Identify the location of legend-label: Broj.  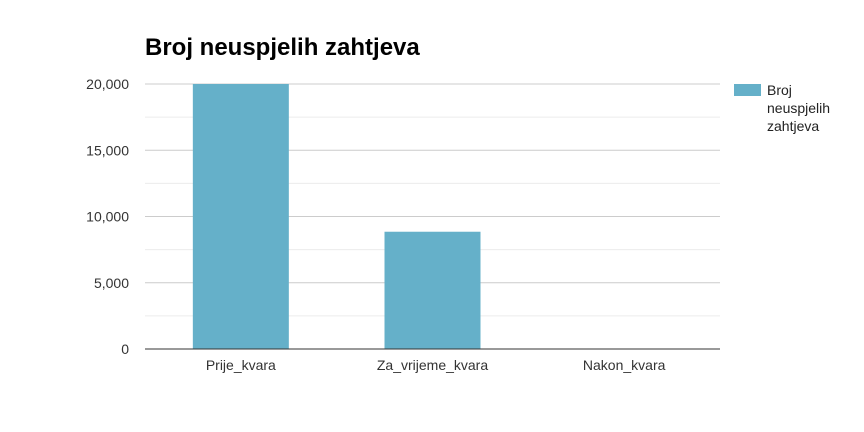
(779, 90).